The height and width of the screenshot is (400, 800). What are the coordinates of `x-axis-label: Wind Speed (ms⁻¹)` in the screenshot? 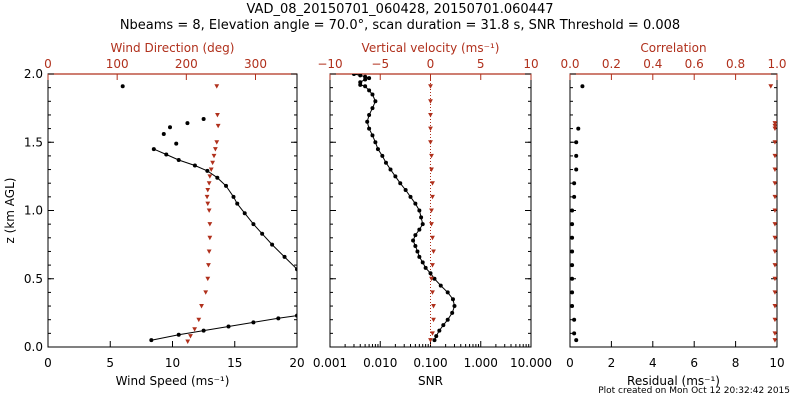 It's located at (173, 381).